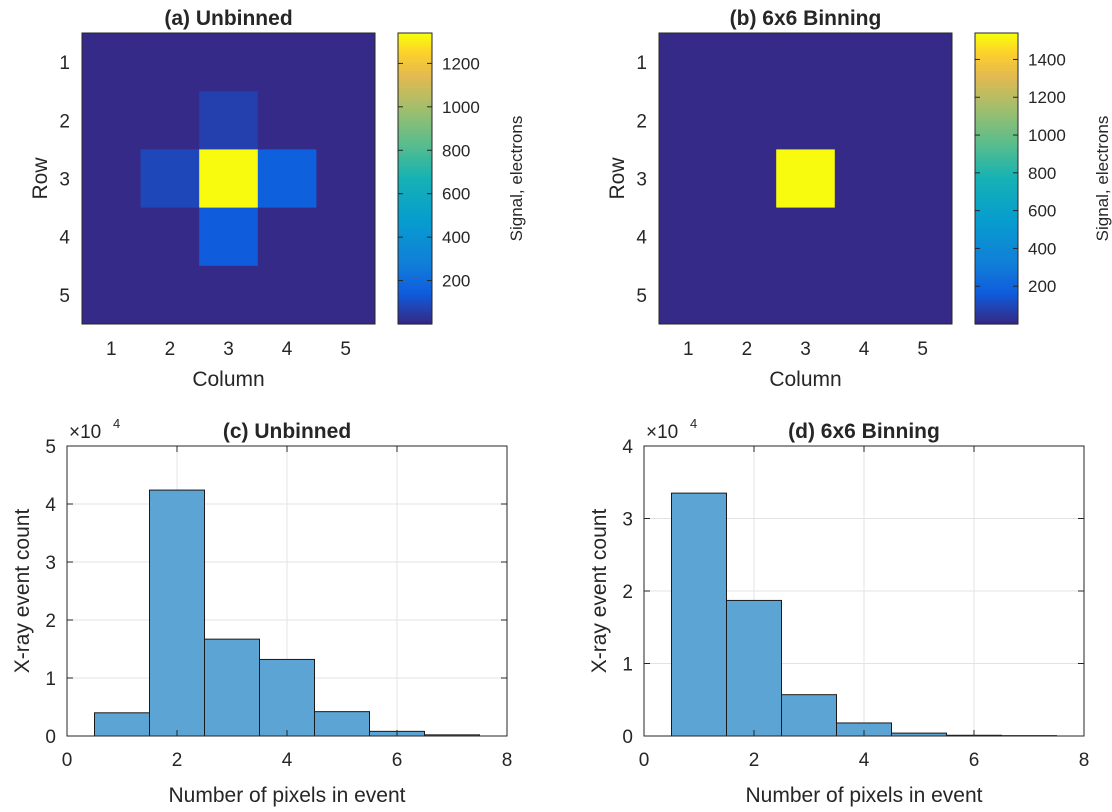  Describe the element at coordinates (641, 180) in the screenshot. I see `y-tick-label: 3` at that location.